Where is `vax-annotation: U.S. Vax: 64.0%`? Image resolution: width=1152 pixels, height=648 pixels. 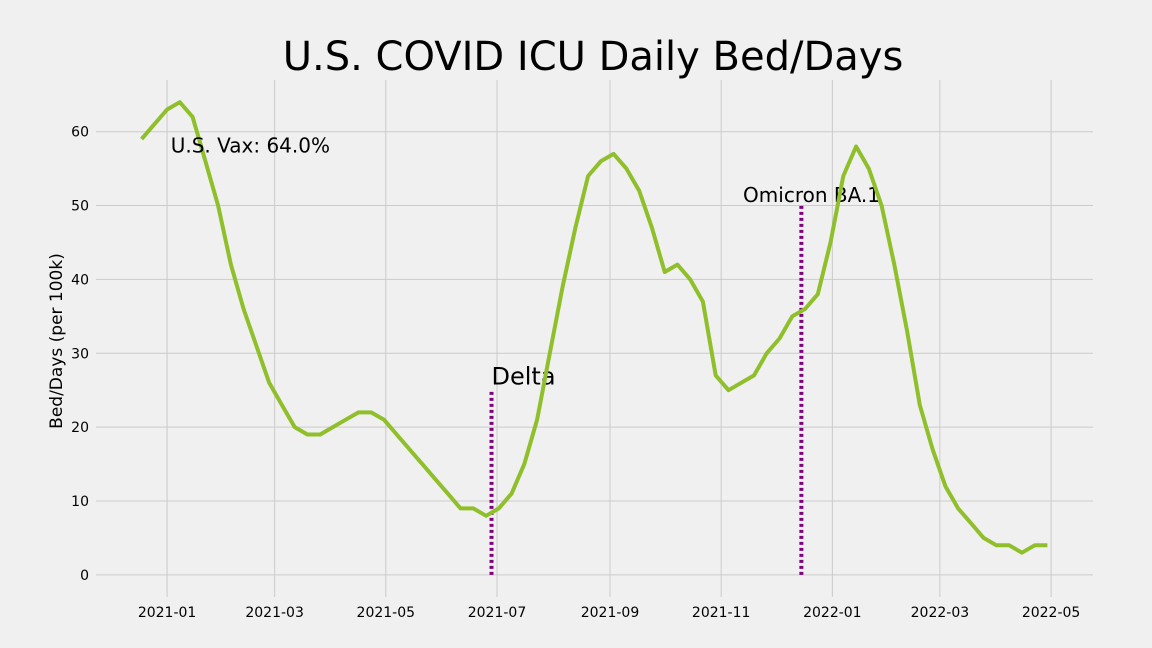 vax-annotation: U.S. Vax: 64.0% is located at coordinates (250, 145).